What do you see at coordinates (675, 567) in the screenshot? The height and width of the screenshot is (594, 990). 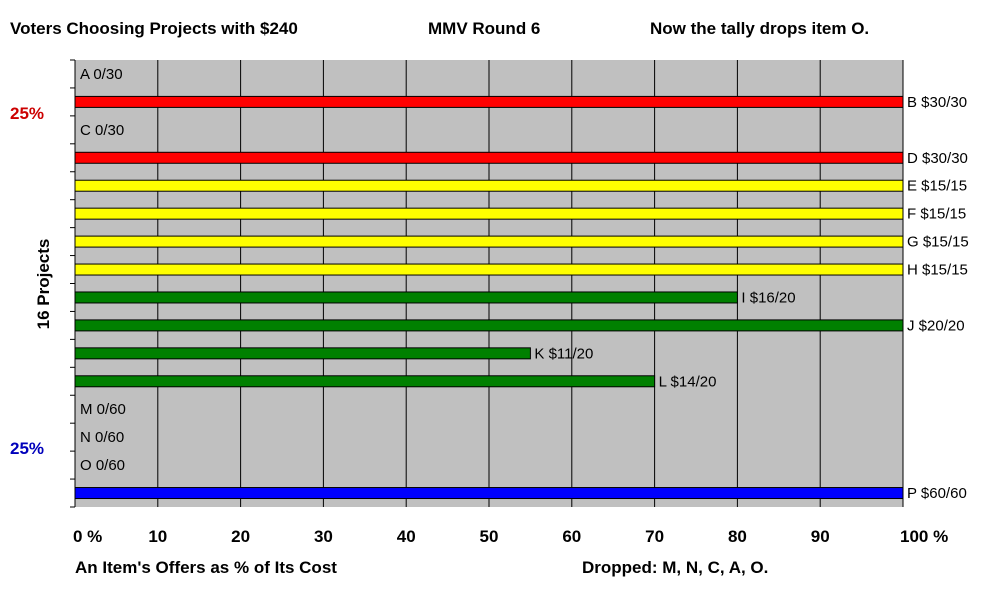 I see `dropped-items-note: Dropped: M, N, C, A, O.` at bounding box center [675, 567].